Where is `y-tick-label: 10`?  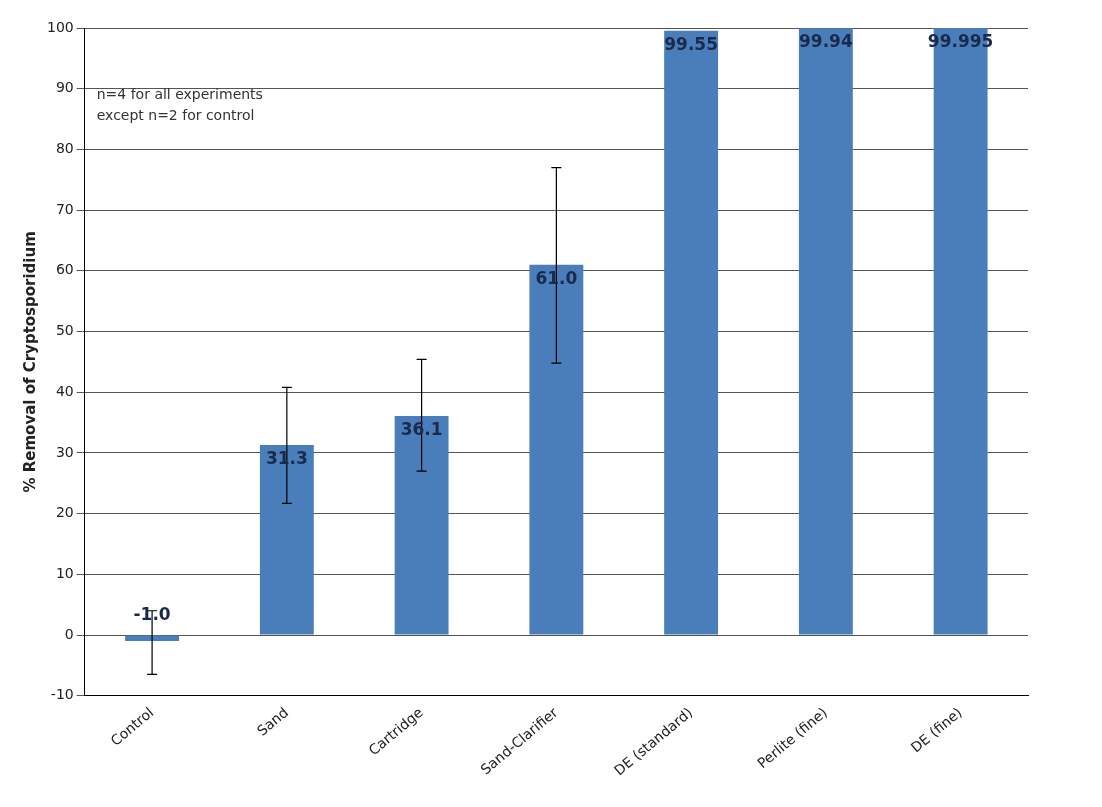
y-tick-label: 10 is located at coordinates (64, 572).